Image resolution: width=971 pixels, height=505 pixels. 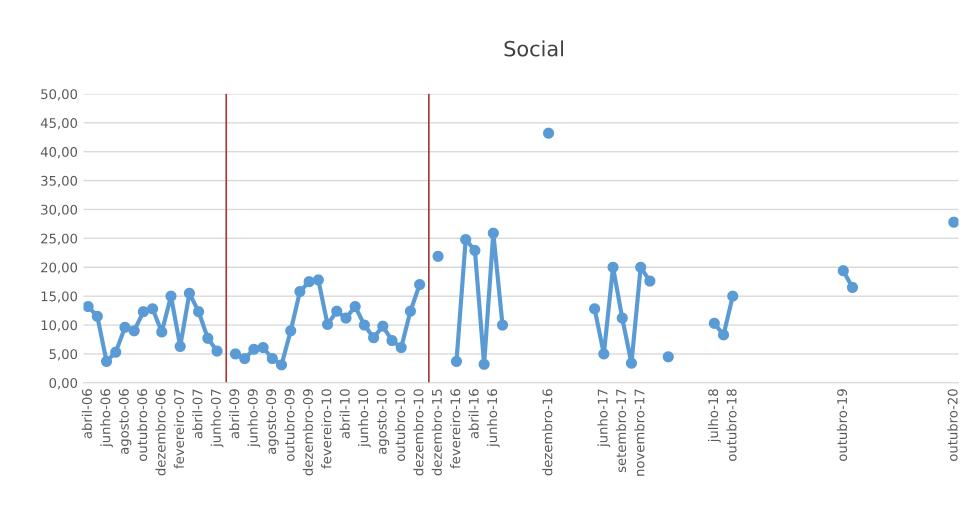 I want to click on x-tick-label: abril-09, so click(x=234, y=413).